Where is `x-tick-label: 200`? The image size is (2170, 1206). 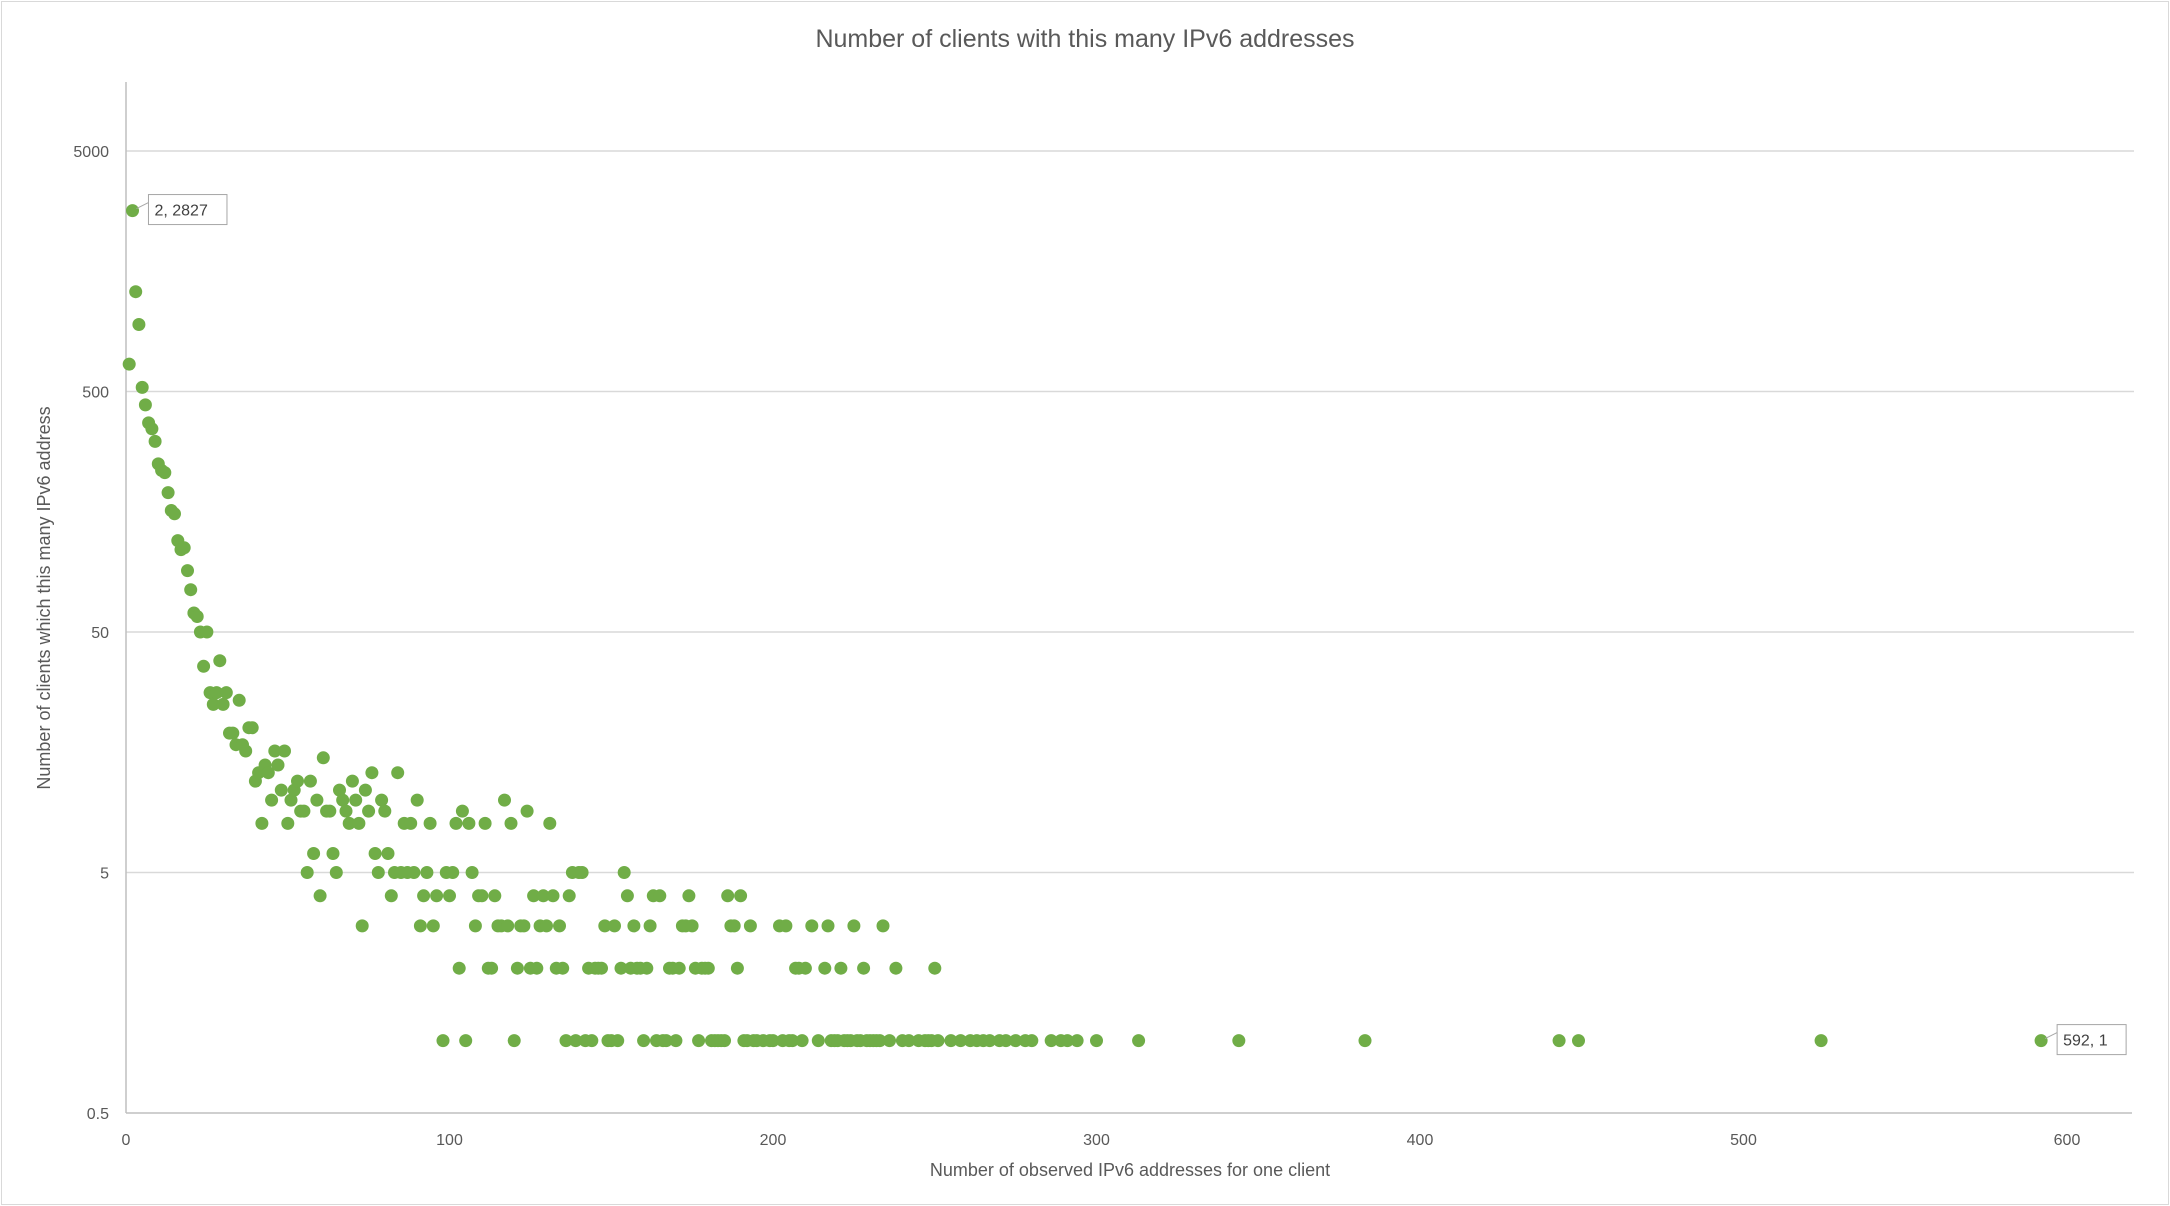 x-tick-label: 200 is located at coordinates (773, 1140).